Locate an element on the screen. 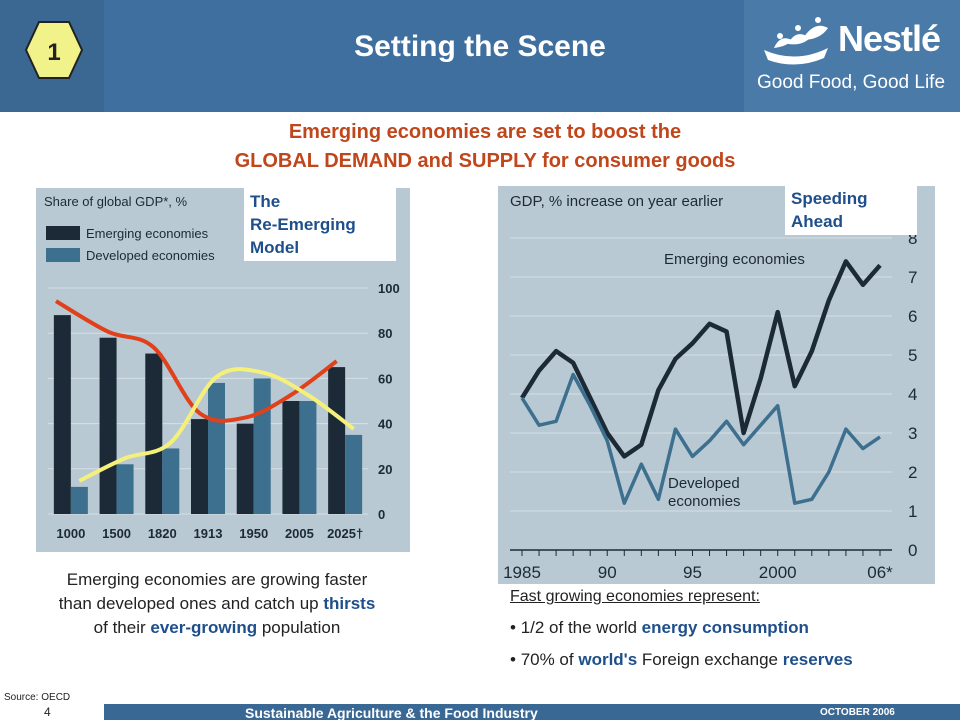 The image size is (960, 721). slide-number-hexagon: 1 is located at coordinates (54, 50).